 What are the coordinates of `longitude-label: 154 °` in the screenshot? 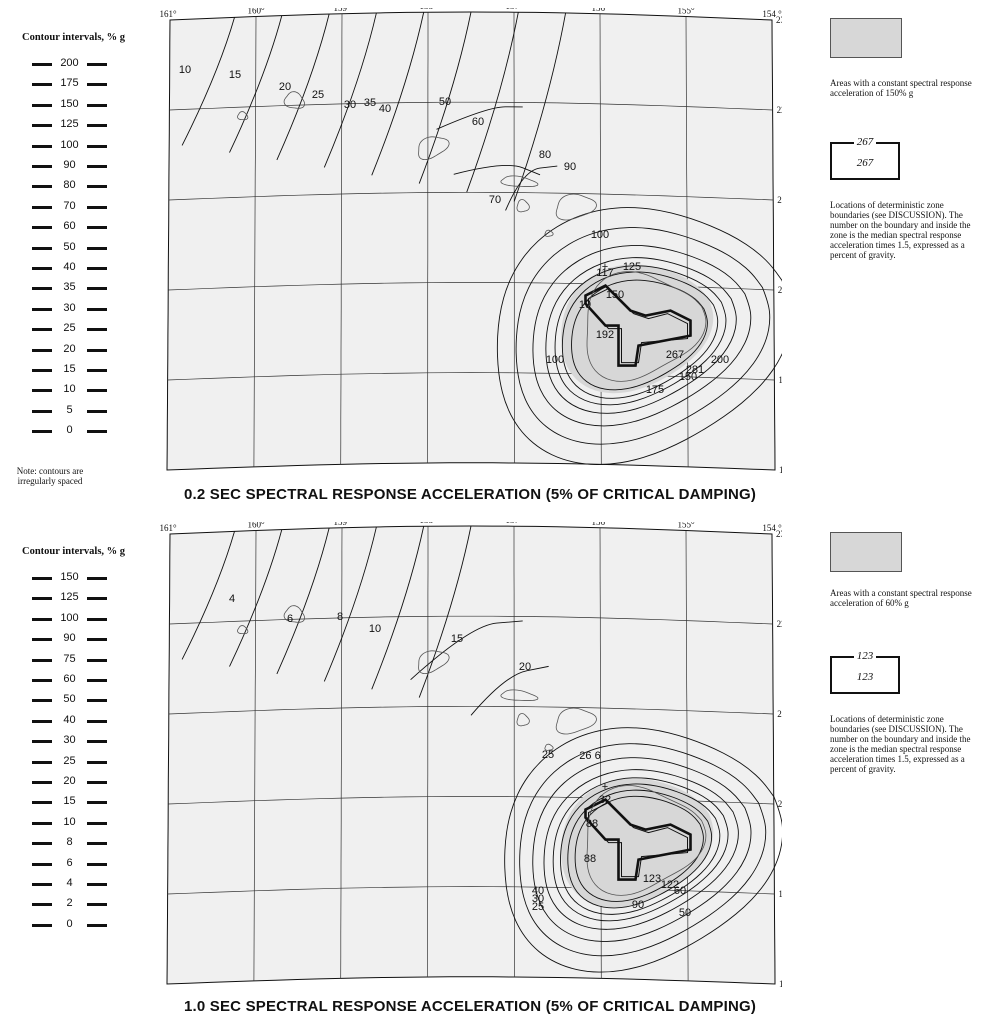 It's located at (772, 14).